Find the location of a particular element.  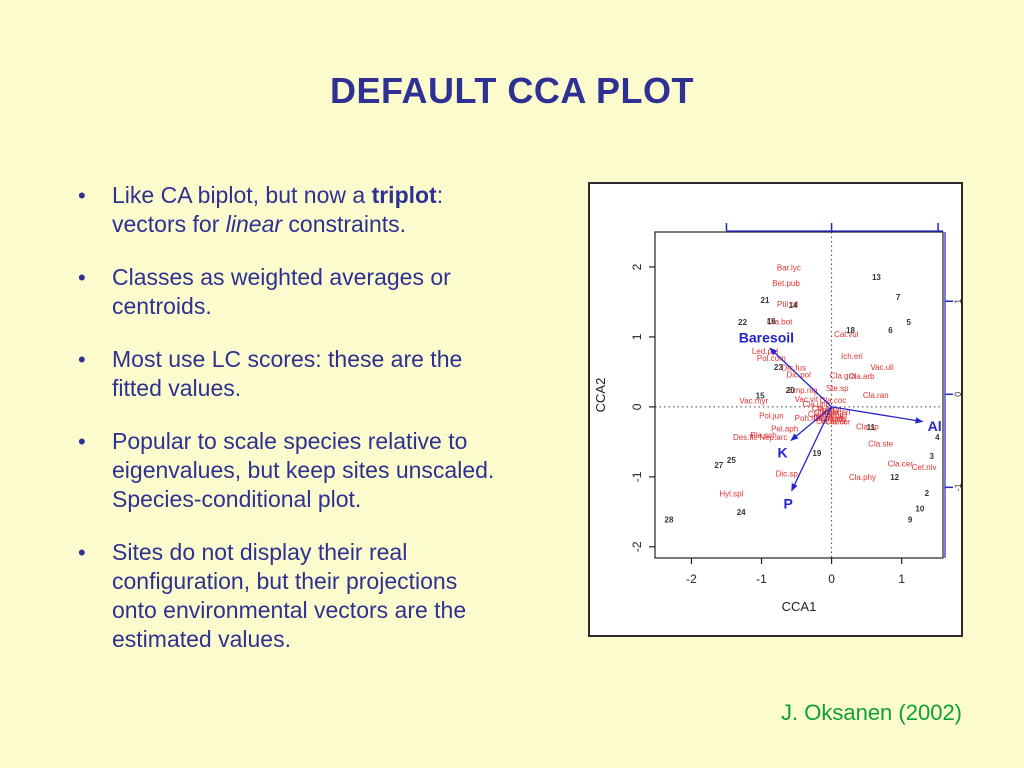

site-label: 19 is located at coordinates (816, 453).